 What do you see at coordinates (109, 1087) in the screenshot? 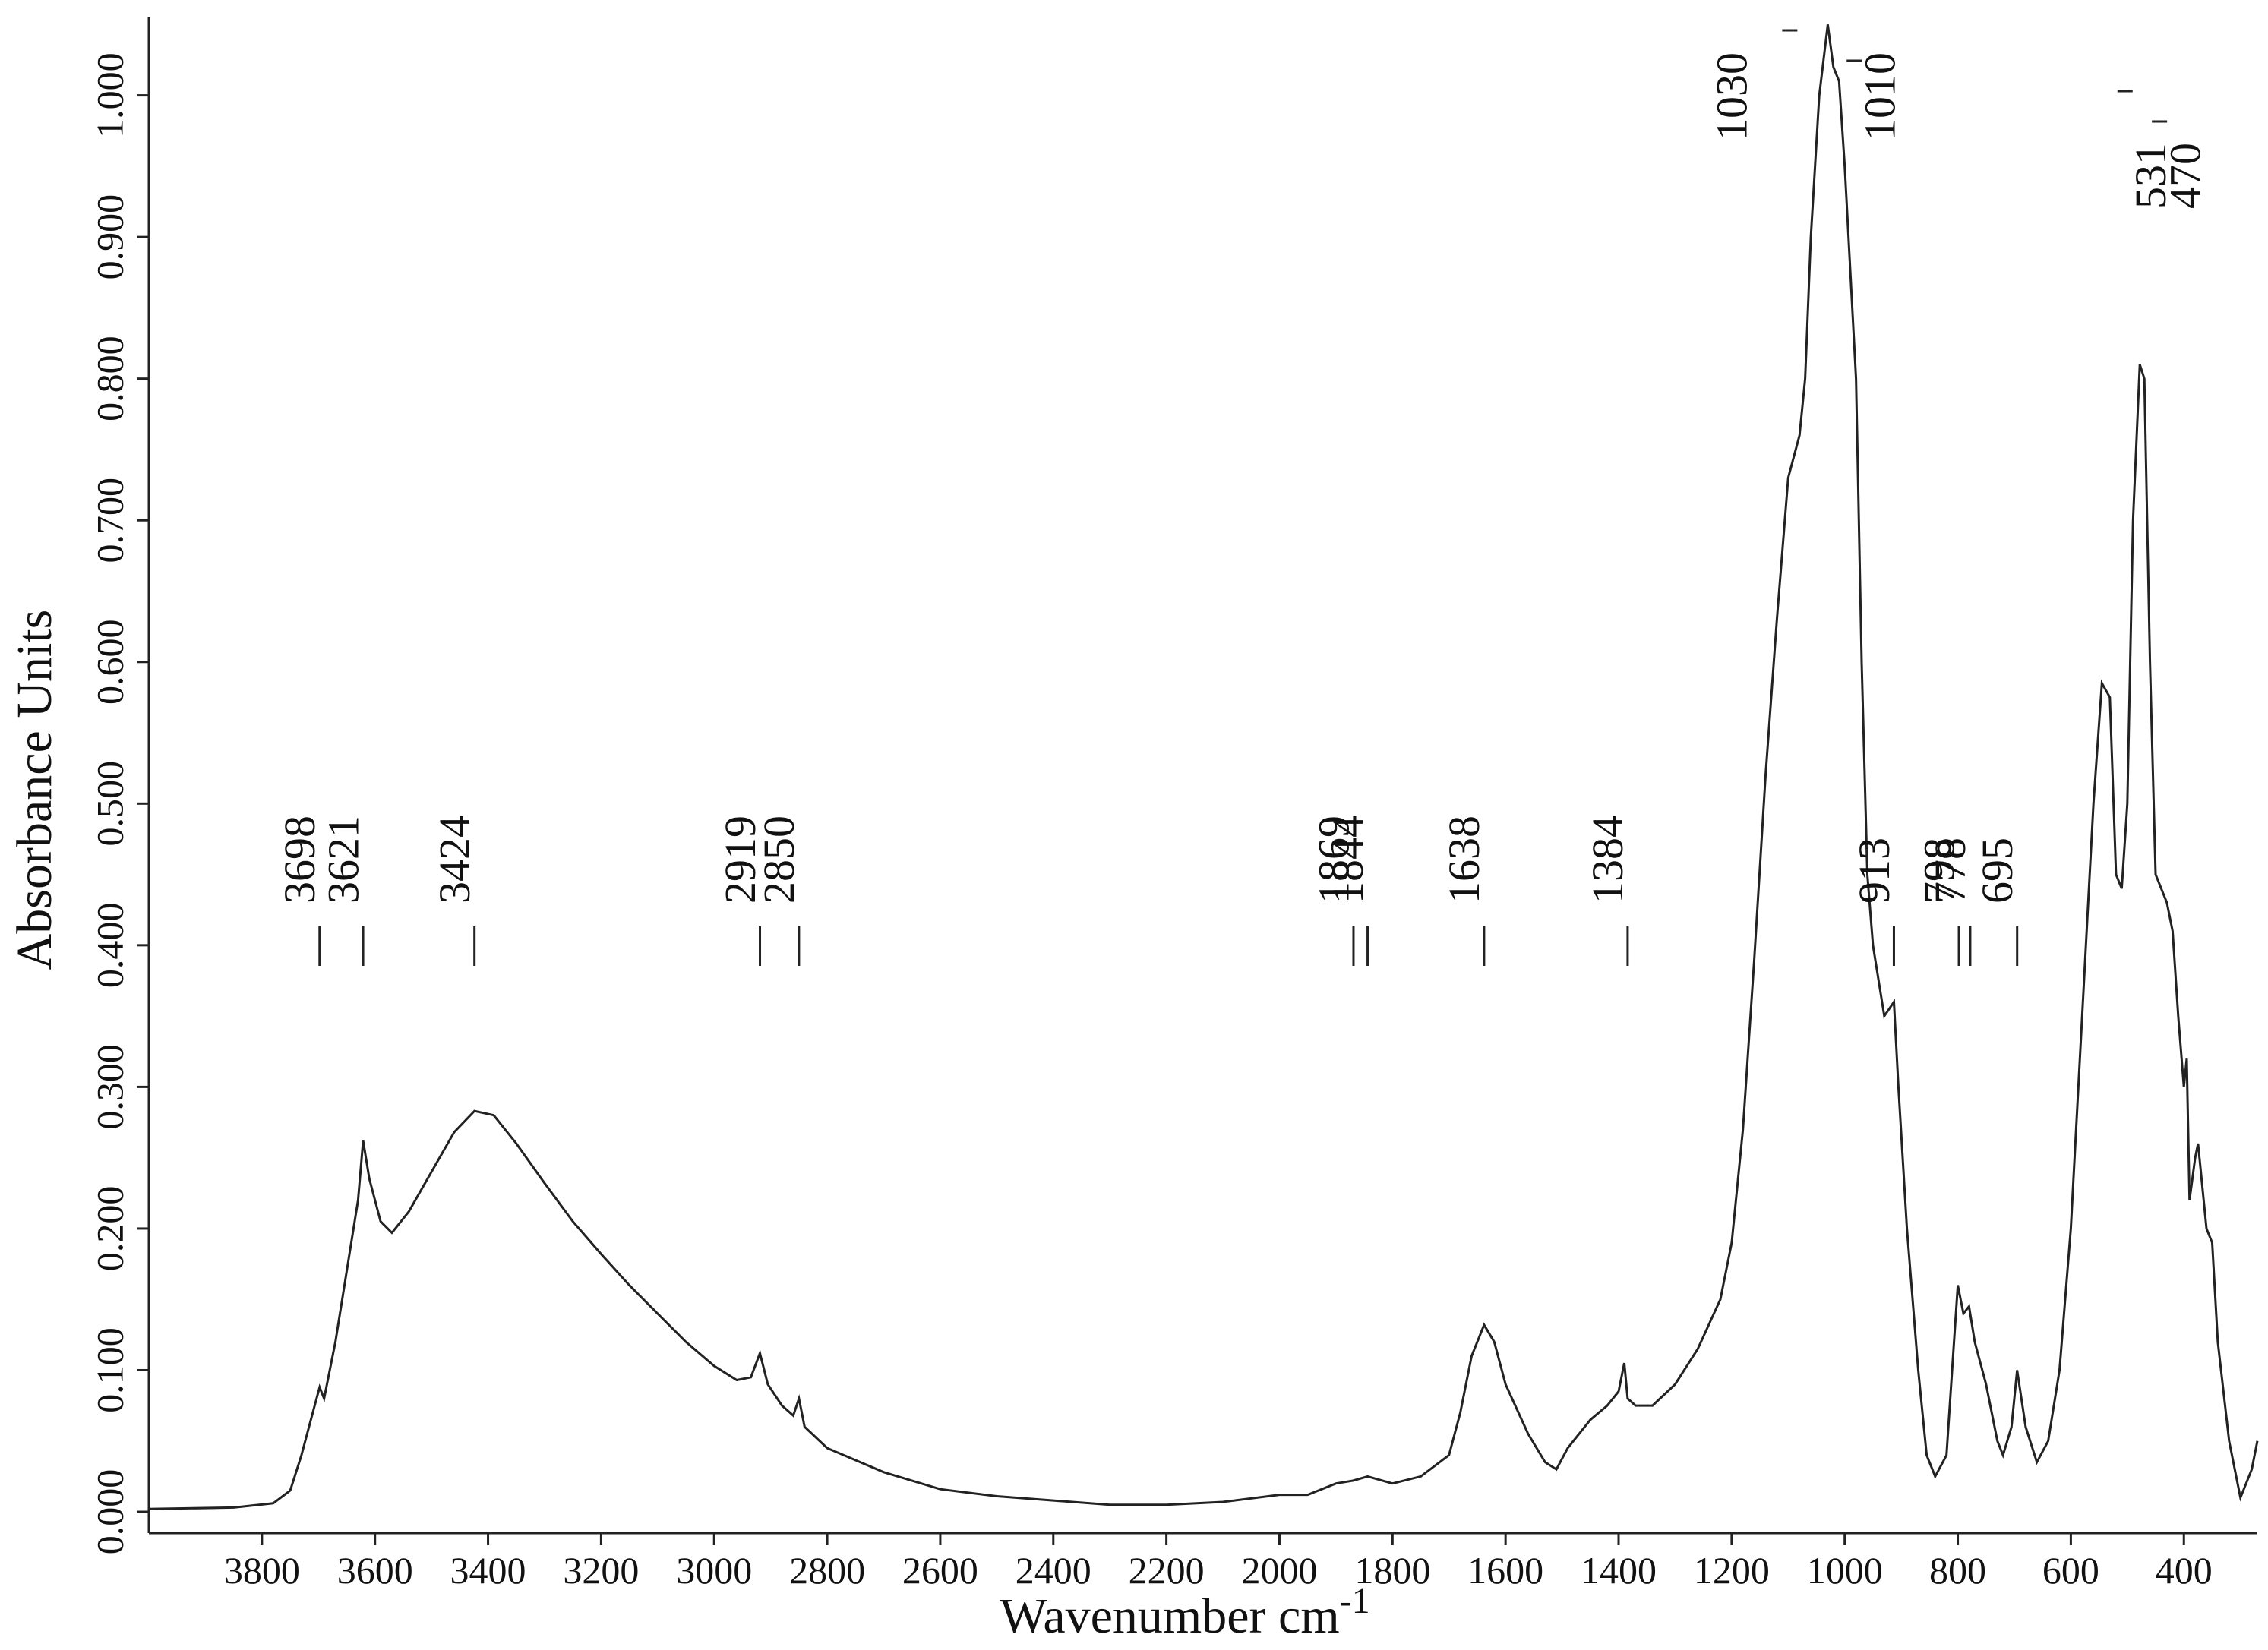
I see `y-tick-label: 0.300` at bounding box center [109, 1087].